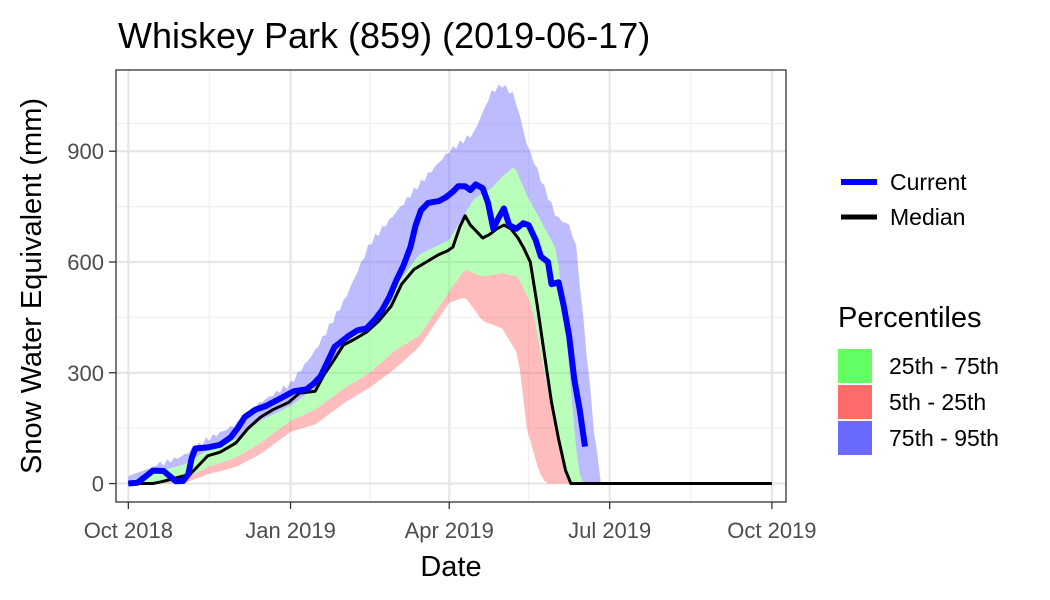 This screenshot has height=600, width=1050. I want to click on legend-current-label: Current, so click(928, 182).